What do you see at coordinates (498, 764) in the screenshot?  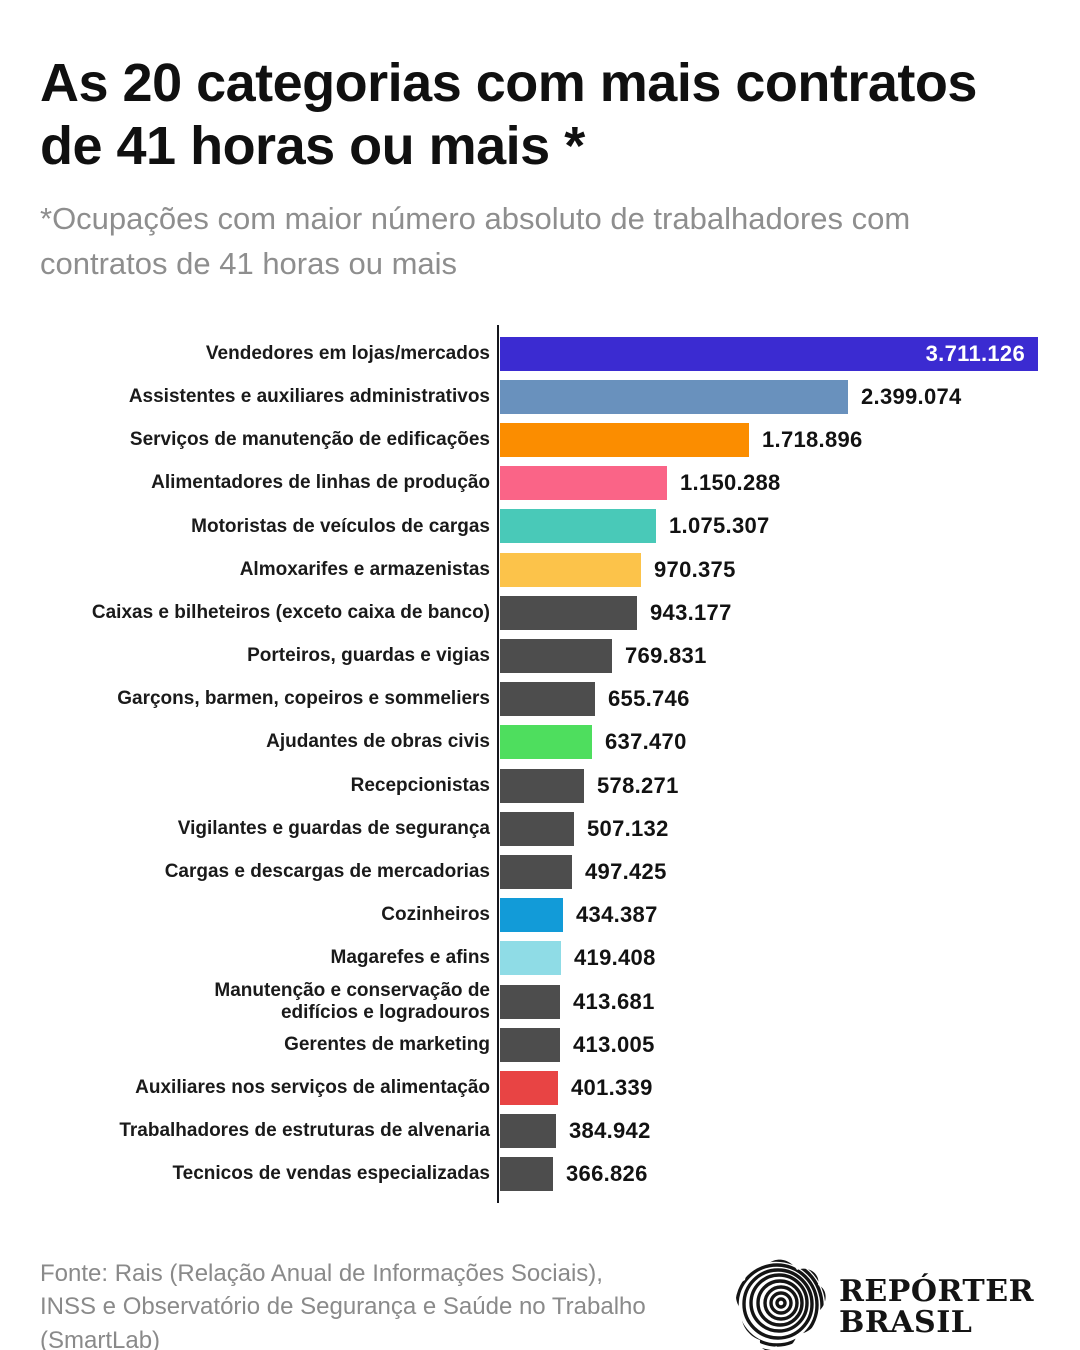 I see `y-axis-line` at bounding box center [498, 764].